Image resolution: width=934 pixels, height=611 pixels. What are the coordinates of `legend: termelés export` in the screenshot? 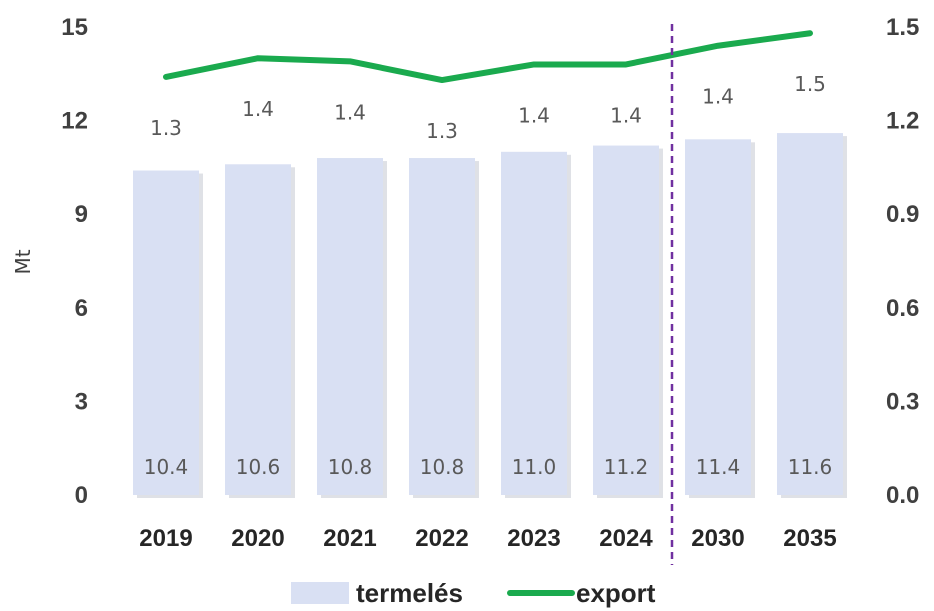 It's located at (473, 593).